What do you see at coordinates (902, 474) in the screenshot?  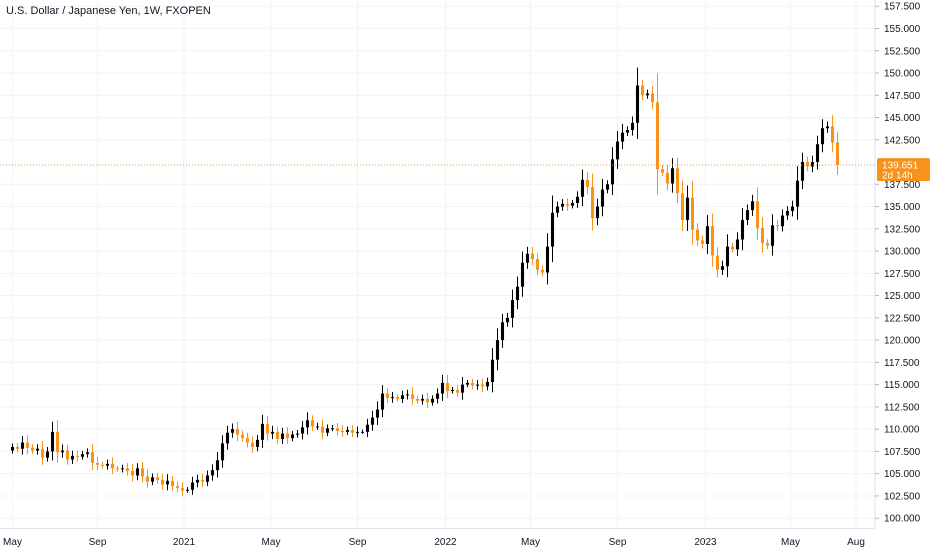 I see `price-tick-label: 105.000` at bounding box center [902, 474].